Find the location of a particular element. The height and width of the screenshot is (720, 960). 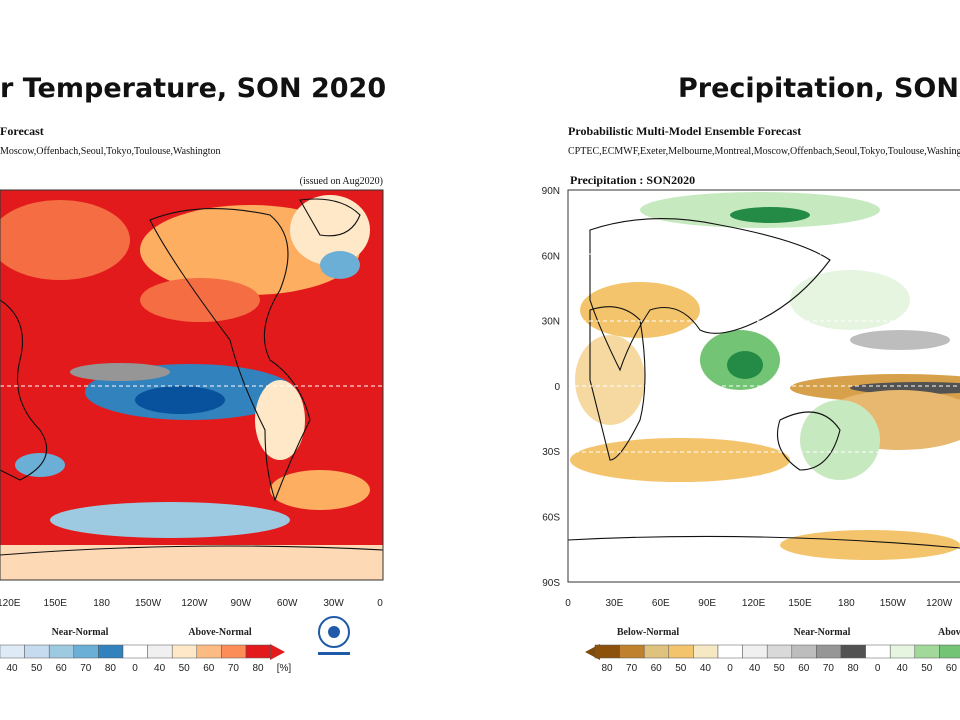

y-label: 60N is located at coordinates (551, 256).